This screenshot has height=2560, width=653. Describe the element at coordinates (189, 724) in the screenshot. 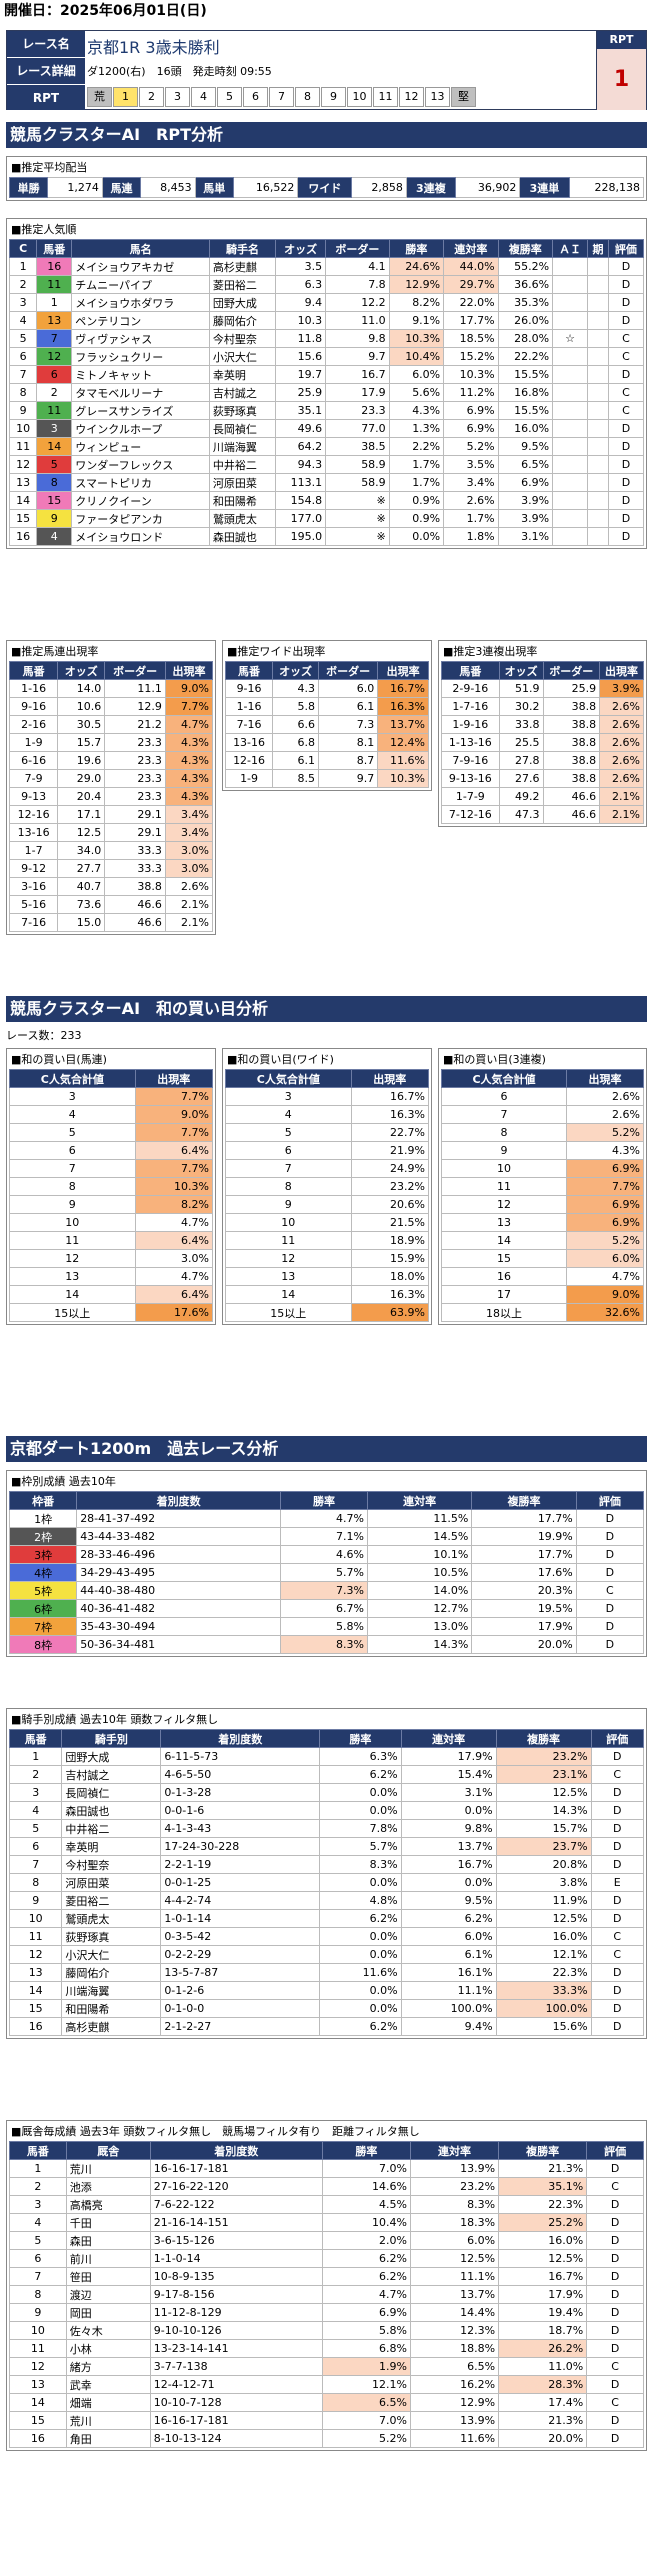

I see `table-cell: 4.7%` at that location.